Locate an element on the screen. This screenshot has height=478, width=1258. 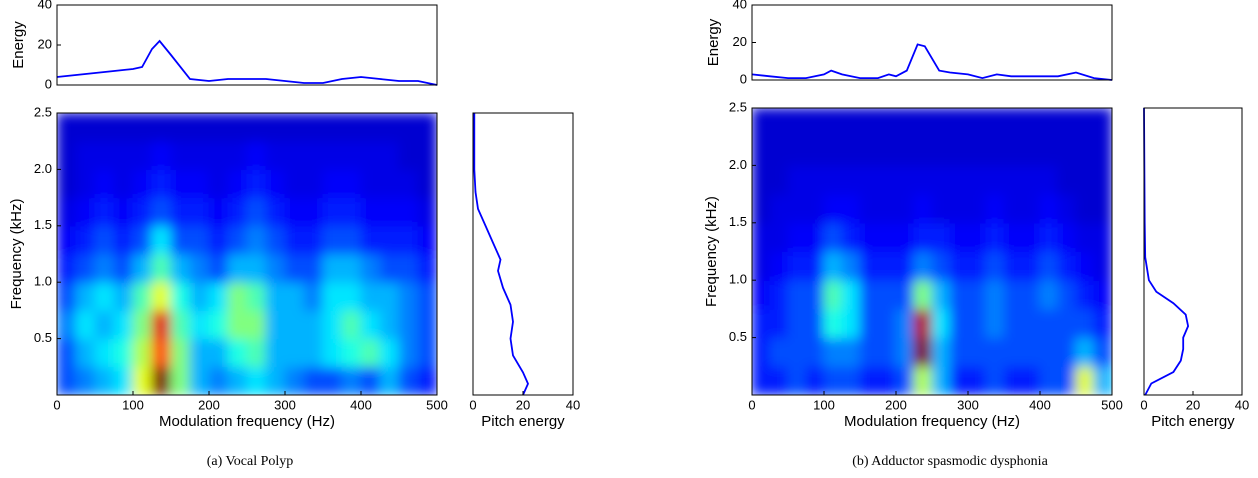
x-axis-label: Modulation frequency (Hz) is located at coordinates (247, 421).